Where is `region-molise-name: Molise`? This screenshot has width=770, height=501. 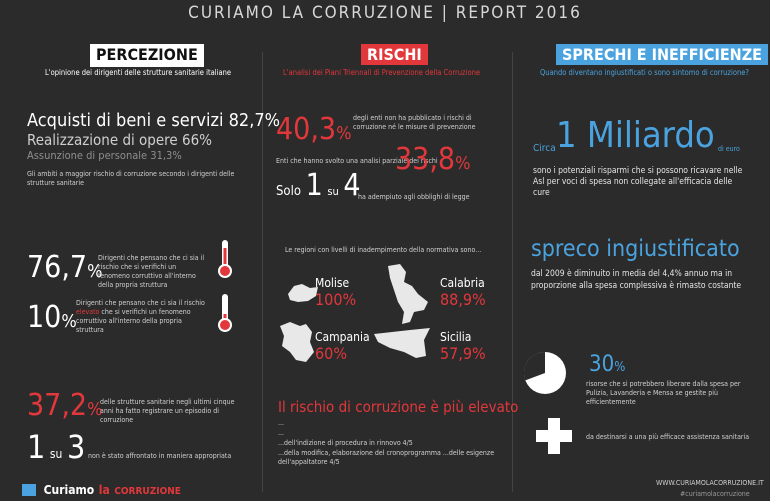 region-molise-name: Molise is located at coordinates (332, 283).